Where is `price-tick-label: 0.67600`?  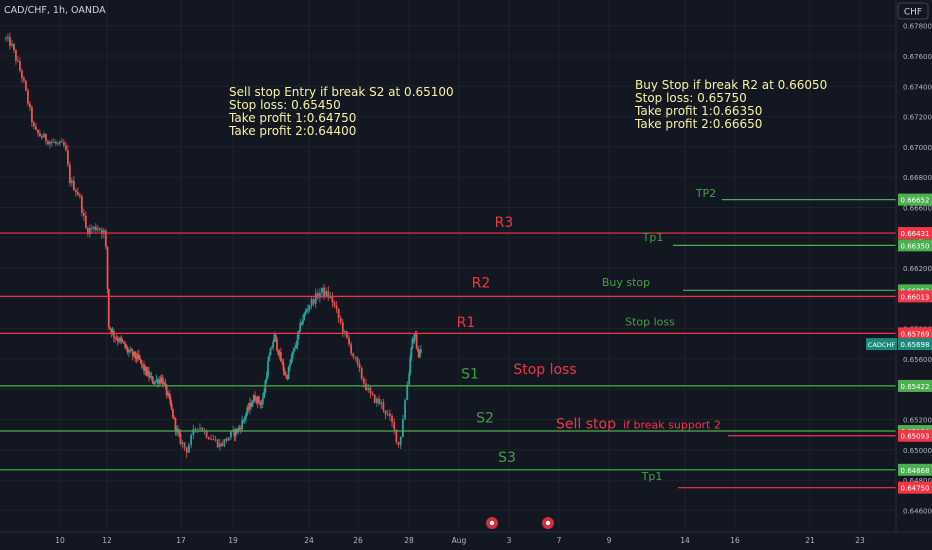 price-tick-label: 0.67600 is located at coordinates (917, 57).